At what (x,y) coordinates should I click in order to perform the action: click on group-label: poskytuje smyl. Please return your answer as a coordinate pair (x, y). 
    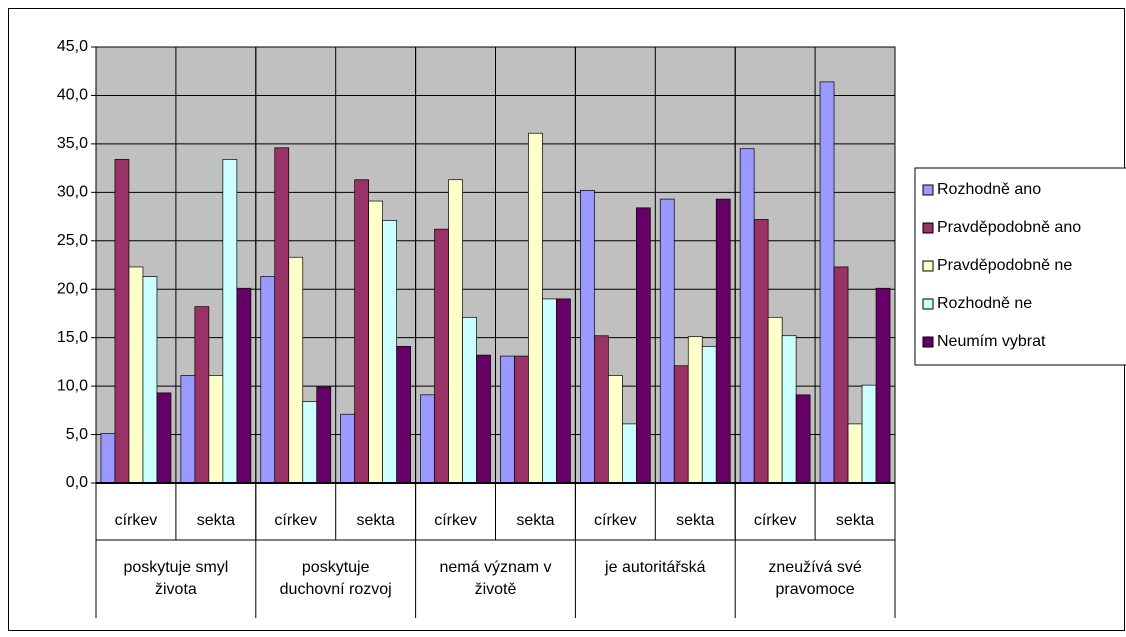
    Looking at the image, I should click on (175, 567).